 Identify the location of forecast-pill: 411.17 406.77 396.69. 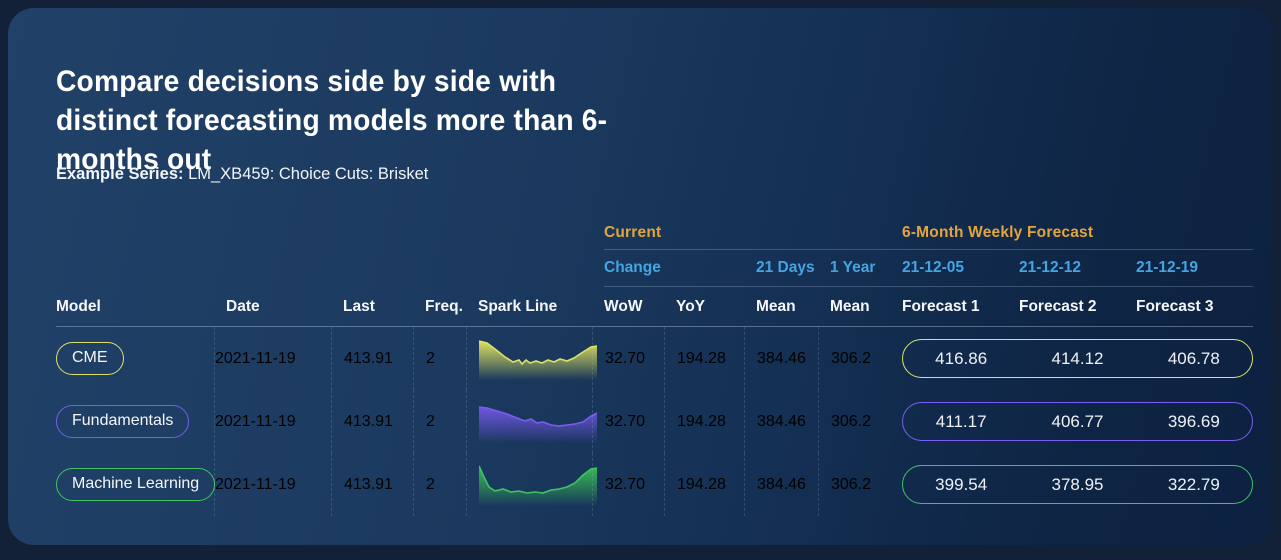
(1077, 421).